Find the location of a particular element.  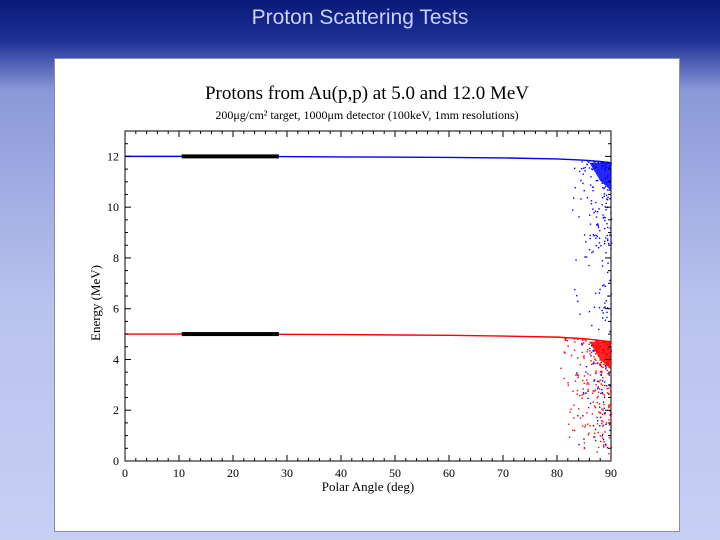

x-tick-label: 0 is located at coordinates (125, 473).